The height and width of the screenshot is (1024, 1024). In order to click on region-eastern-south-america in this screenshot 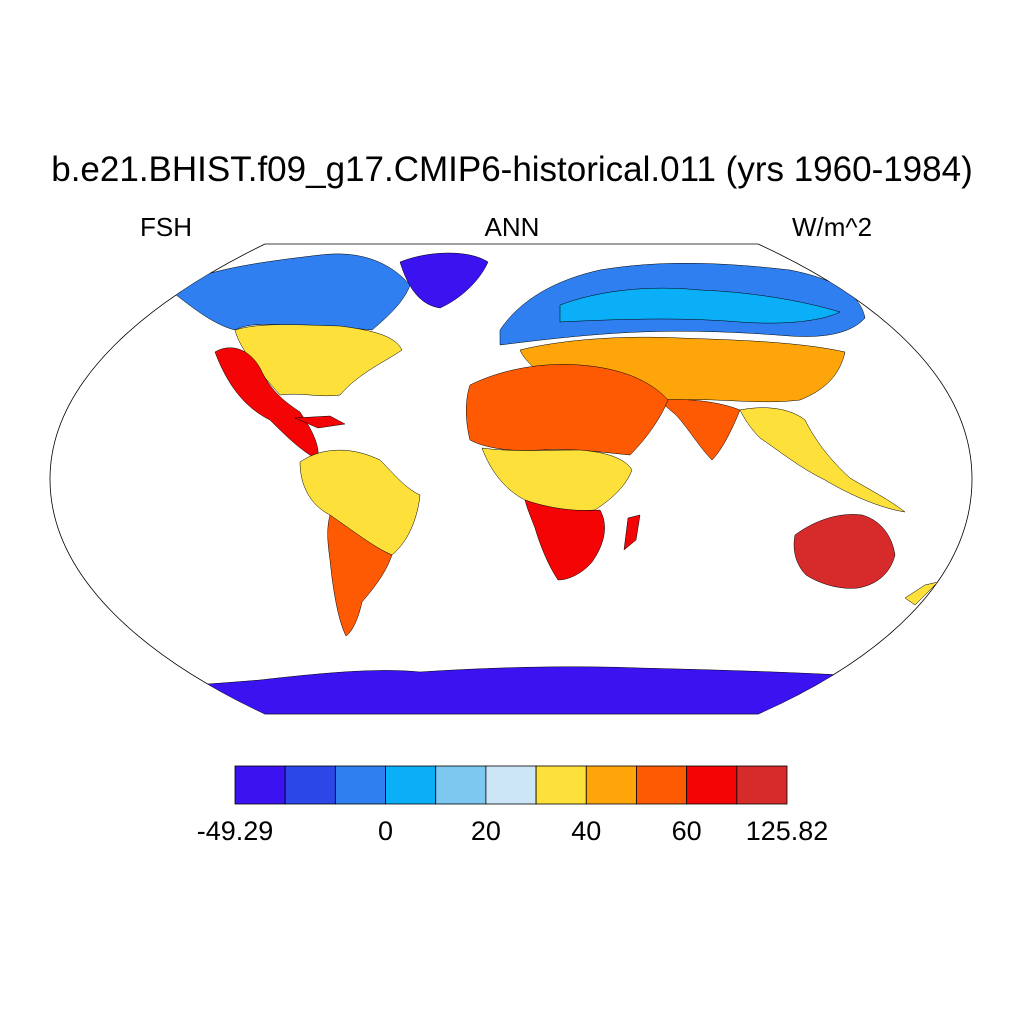, I will do `click(360, 575)`.